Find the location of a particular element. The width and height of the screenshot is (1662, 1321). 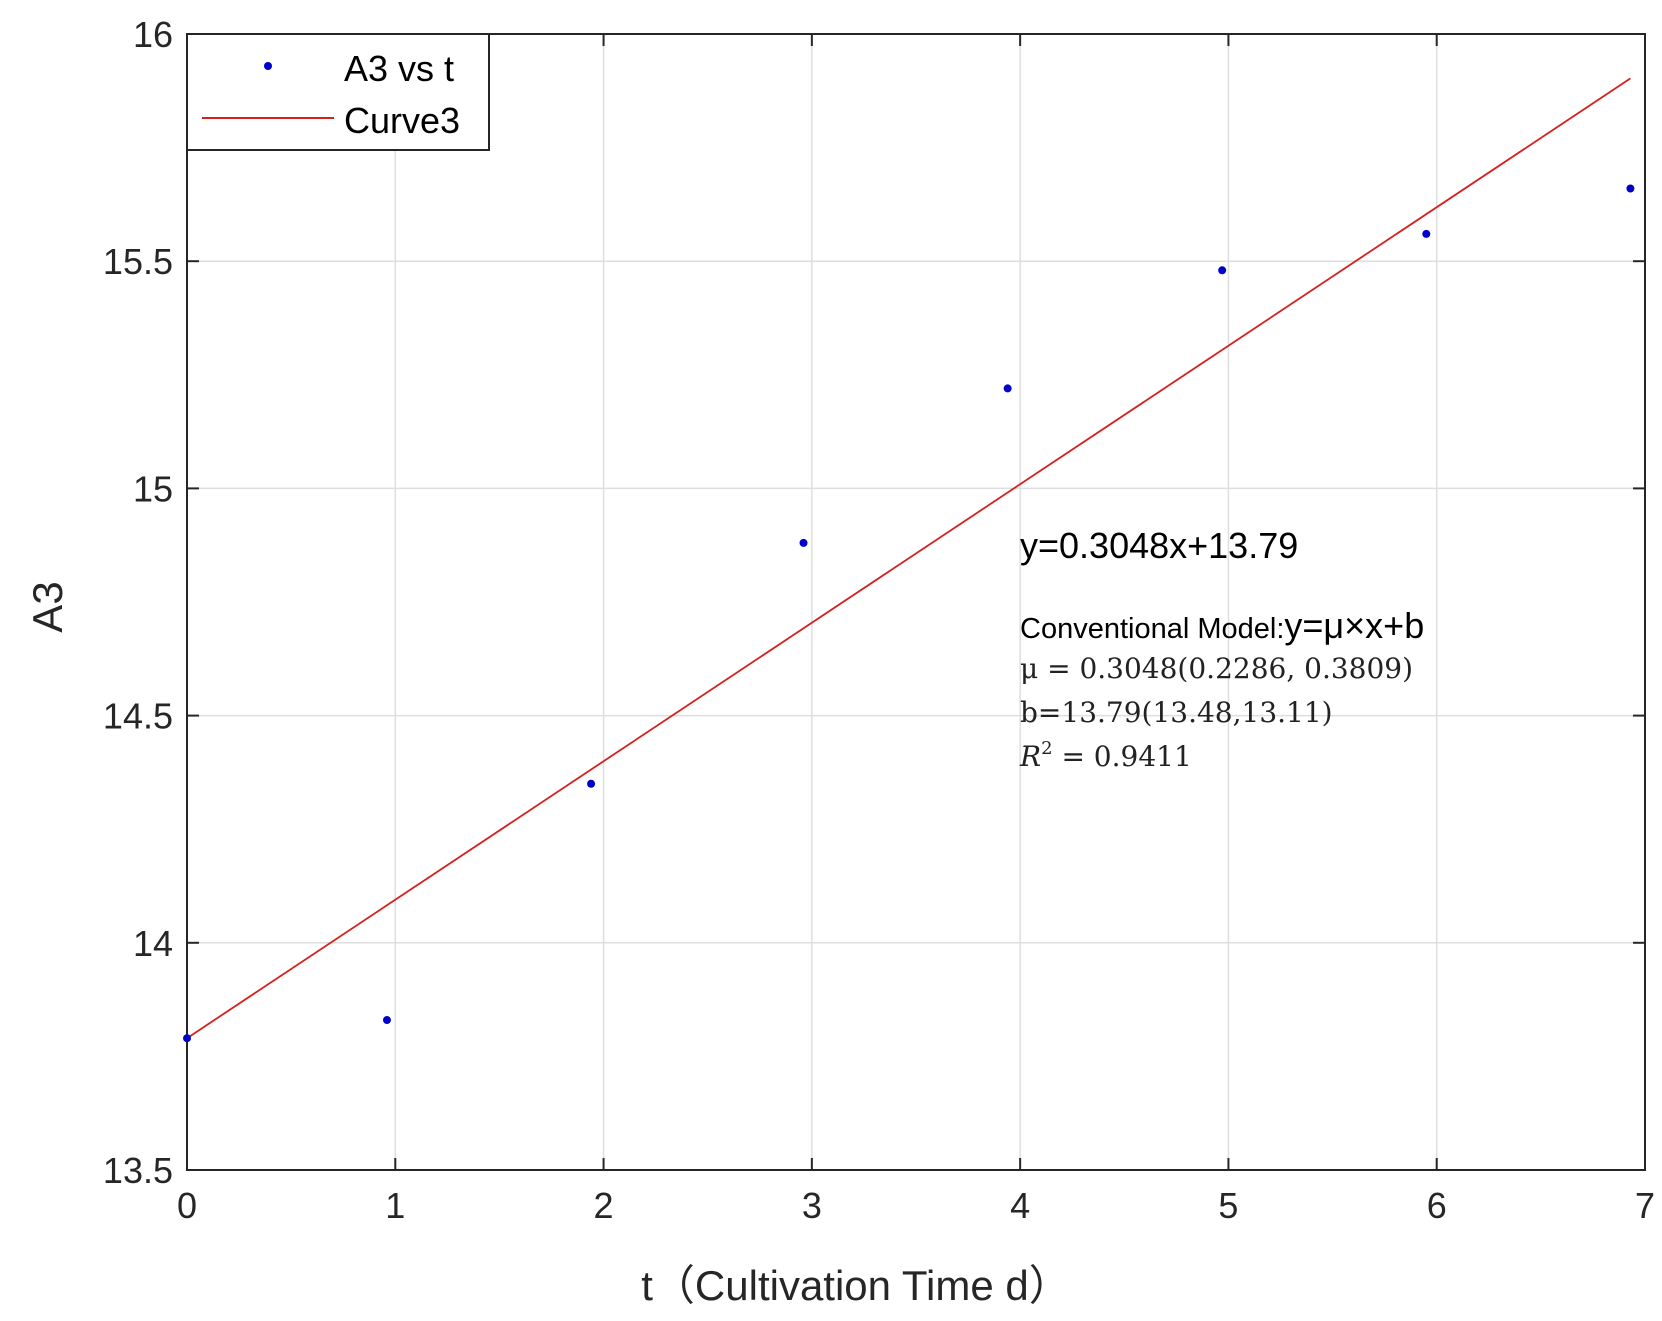

fit-equation: y=0.3048x+13.79 is located at coordinates (1159, 545).